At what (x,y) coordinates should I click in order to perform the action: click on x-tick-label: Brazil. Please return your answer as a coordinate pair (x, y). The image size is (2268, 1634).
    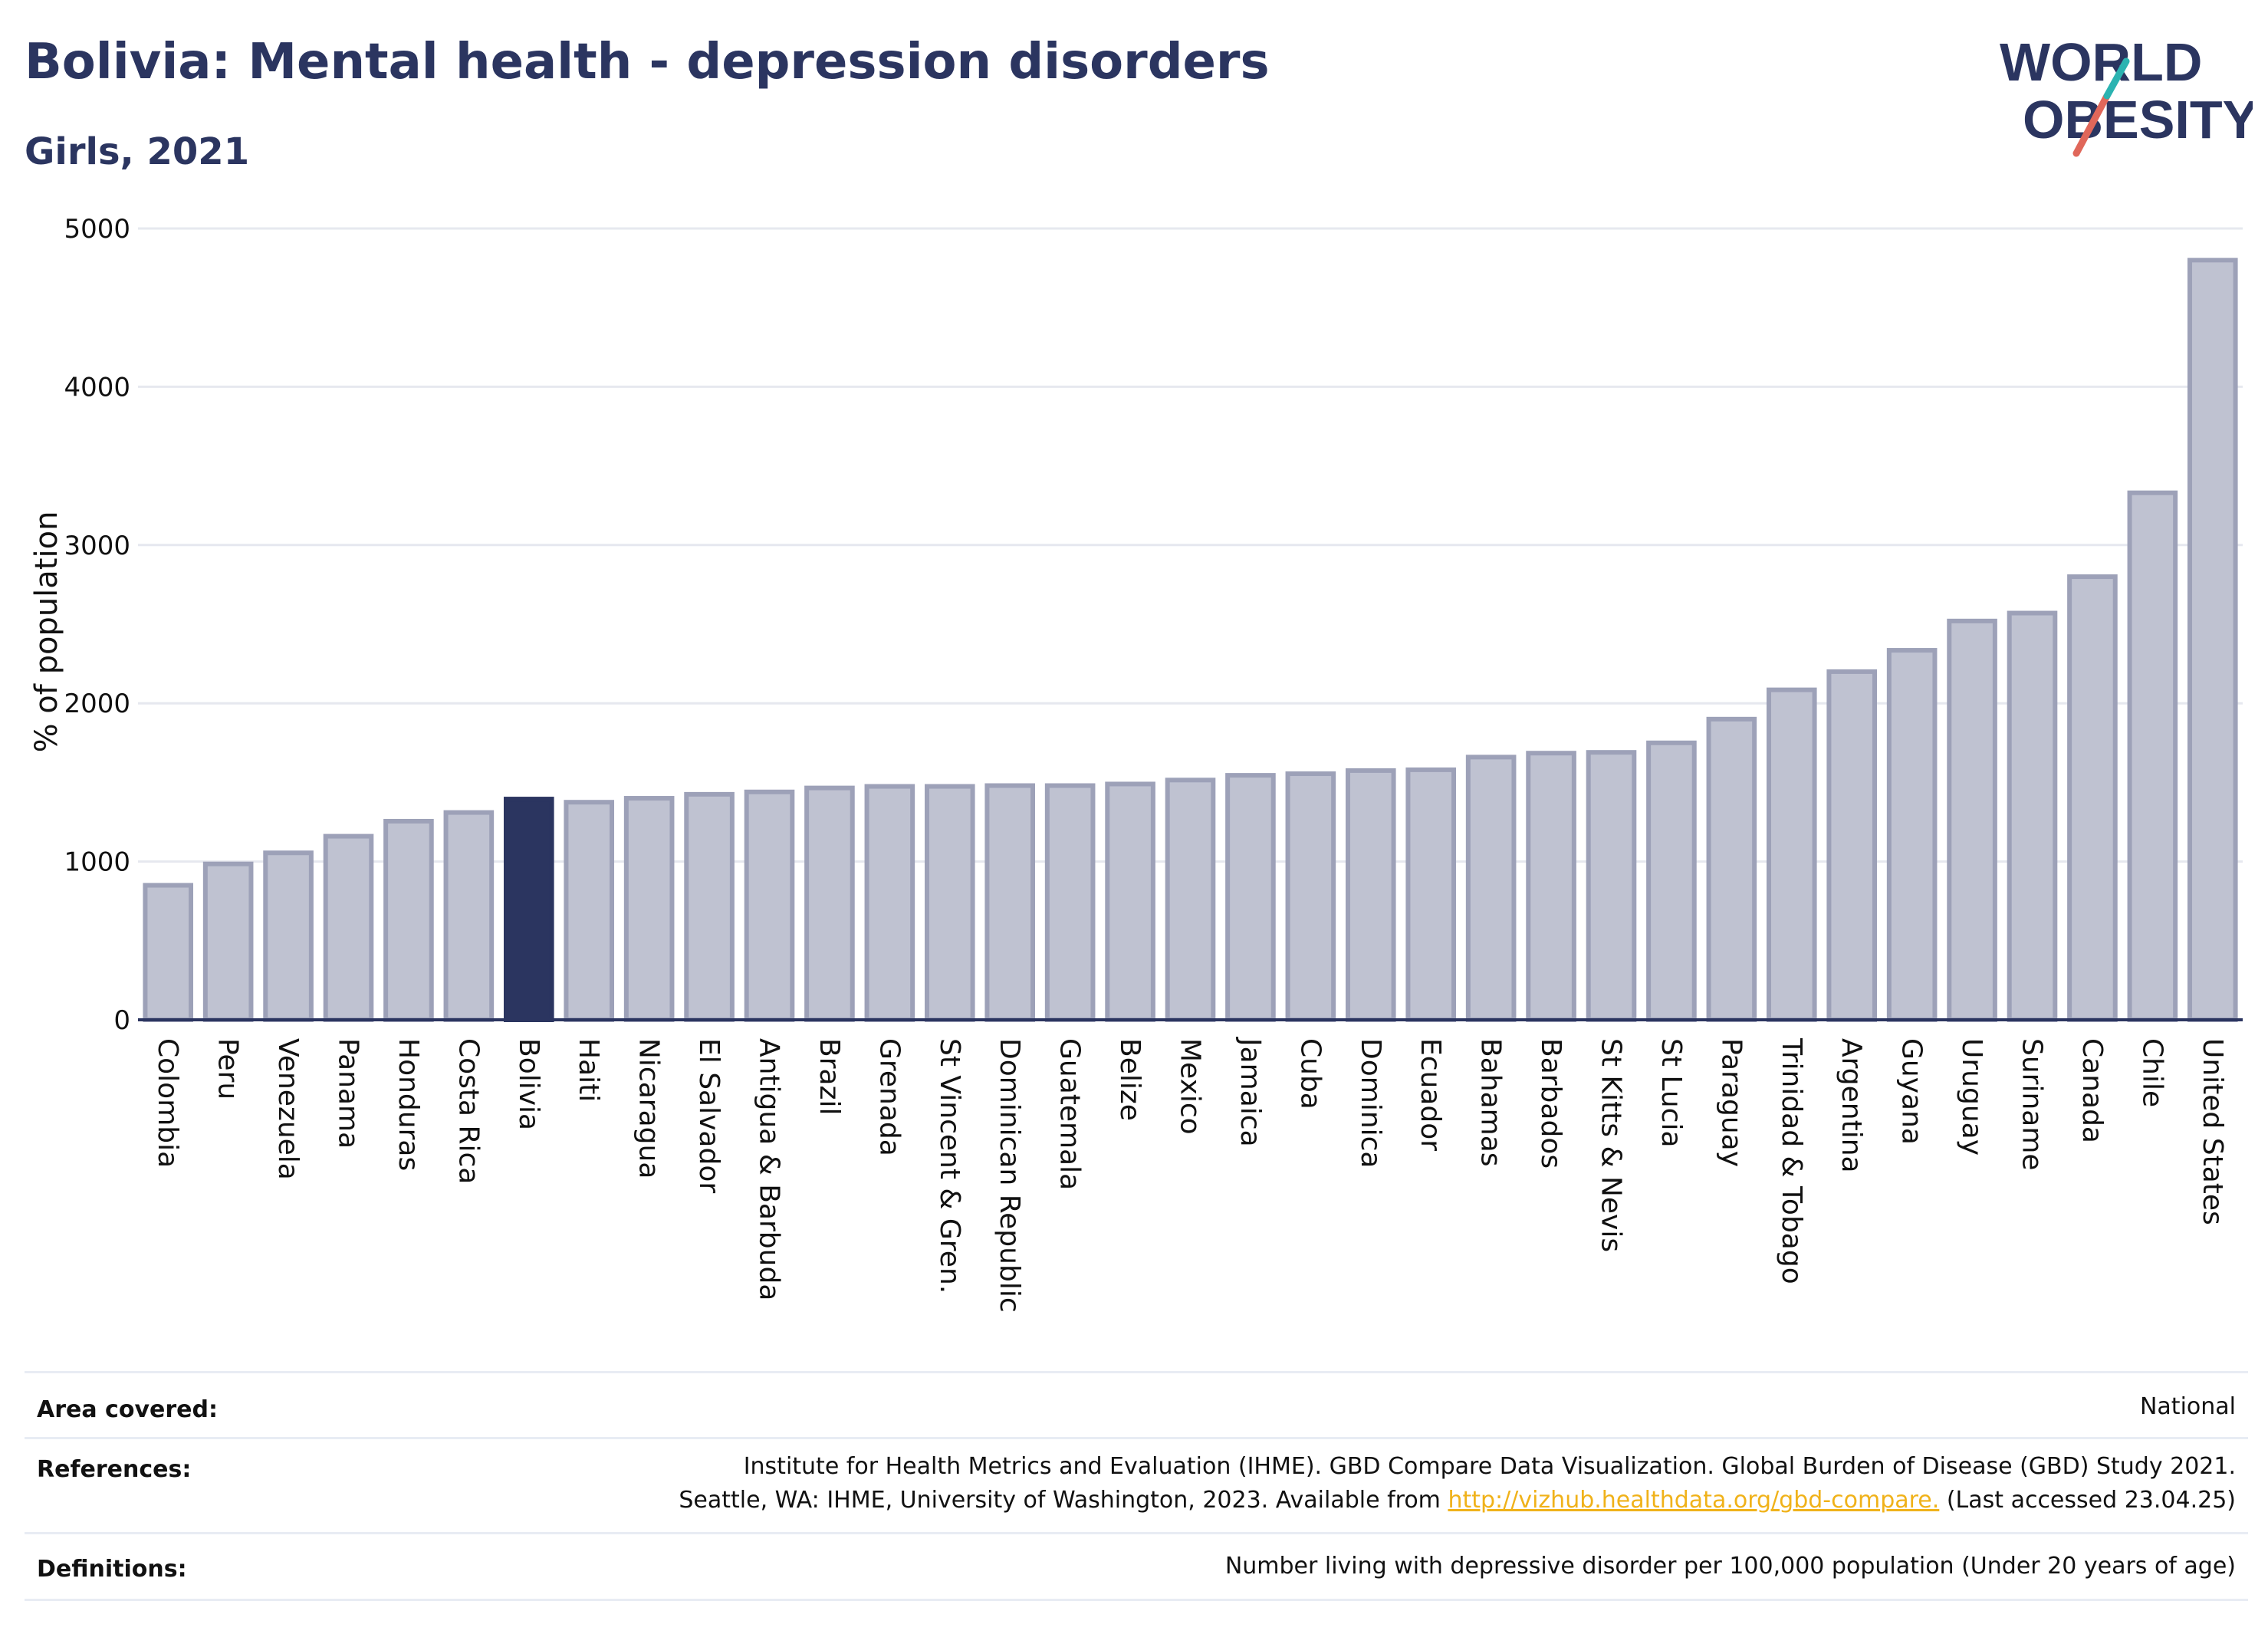
    Looking at the image, I should click on (829, 1076).